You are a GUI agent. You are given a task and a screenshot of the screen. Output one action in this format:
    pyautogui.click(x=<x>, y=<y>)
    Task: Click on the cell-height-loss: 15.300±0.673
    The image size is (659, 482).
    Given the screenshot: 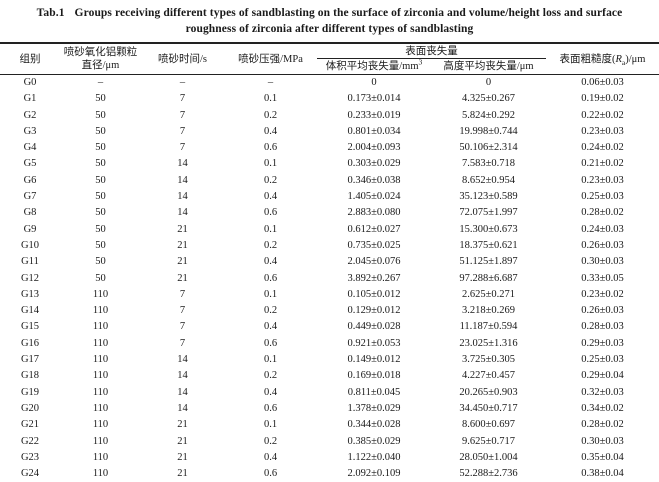 What is the action you would take?
    pyautogui.click(x=488, y=229)
    